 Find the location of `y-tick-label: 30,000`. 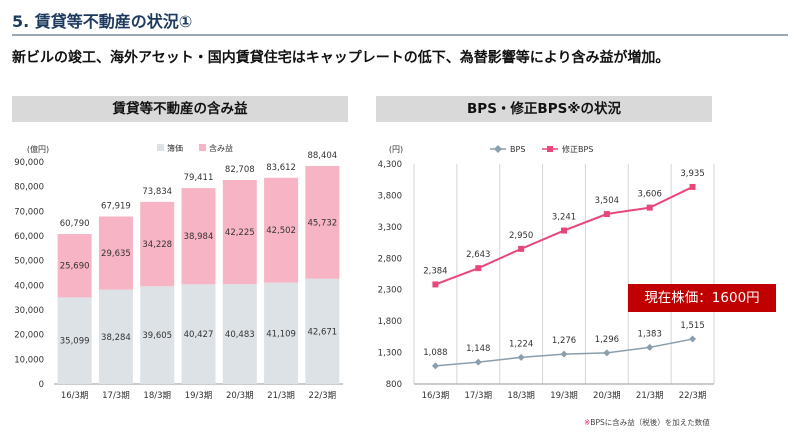

y-tick-label: 30,000 is located at coordinates (29, 311).